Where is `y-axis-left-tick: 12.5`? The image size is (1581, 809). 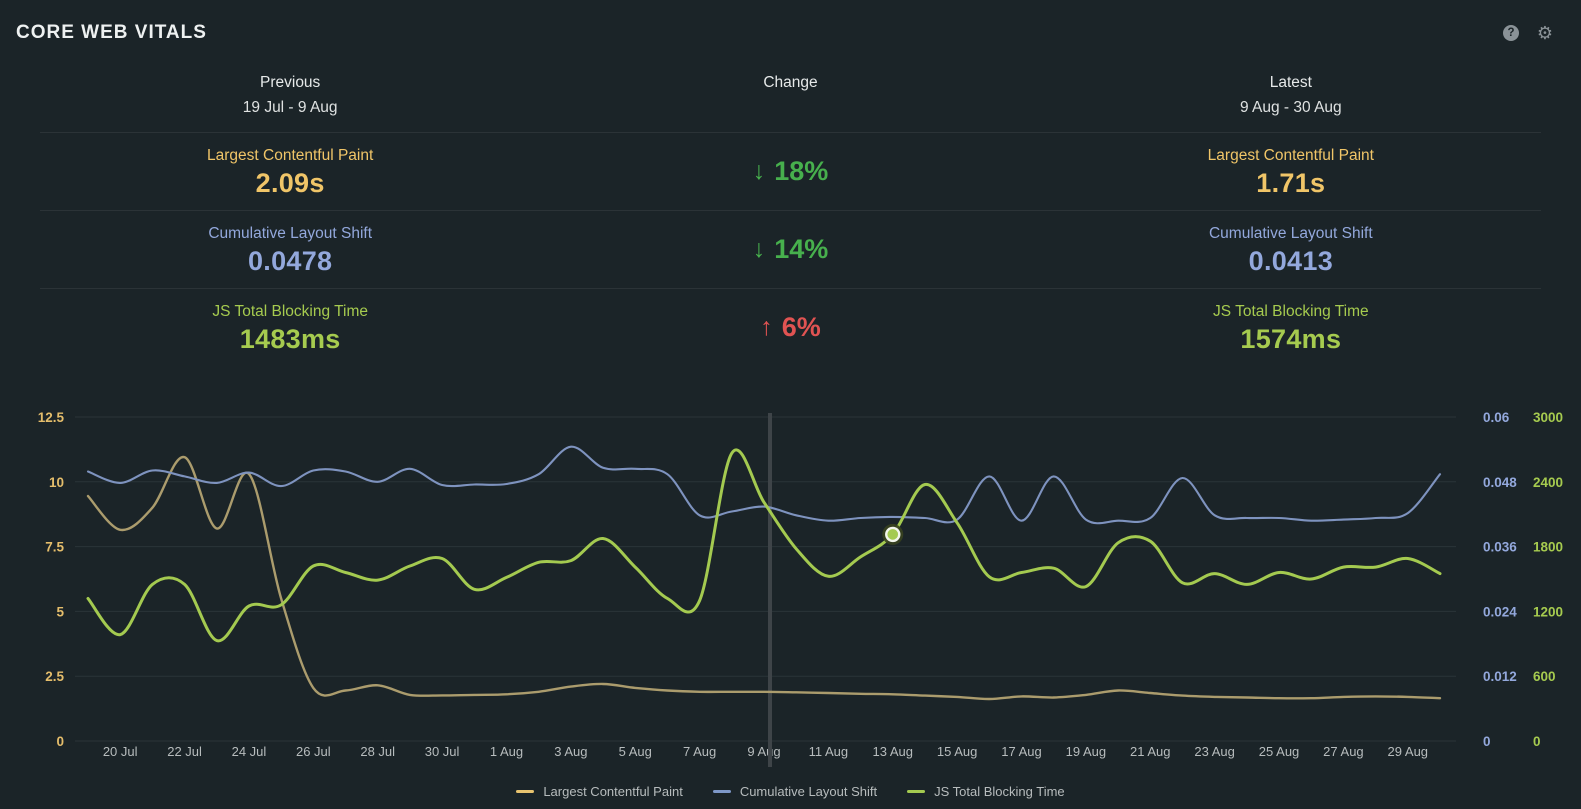
y-axis-left-tick: 12.5 is located at coordinates (51, 417).